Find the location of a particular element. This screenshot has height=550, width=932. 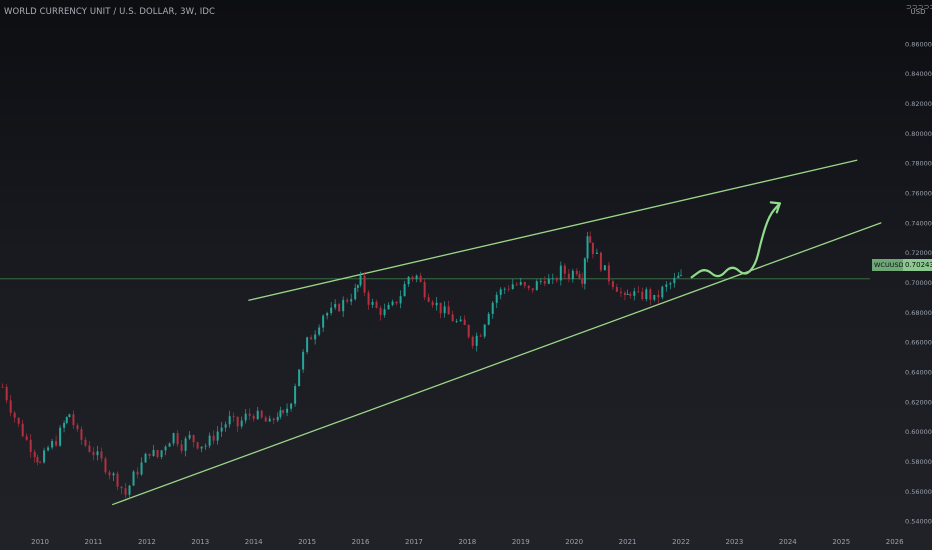

projection-arrow-path is located at coordinates (735, 240).